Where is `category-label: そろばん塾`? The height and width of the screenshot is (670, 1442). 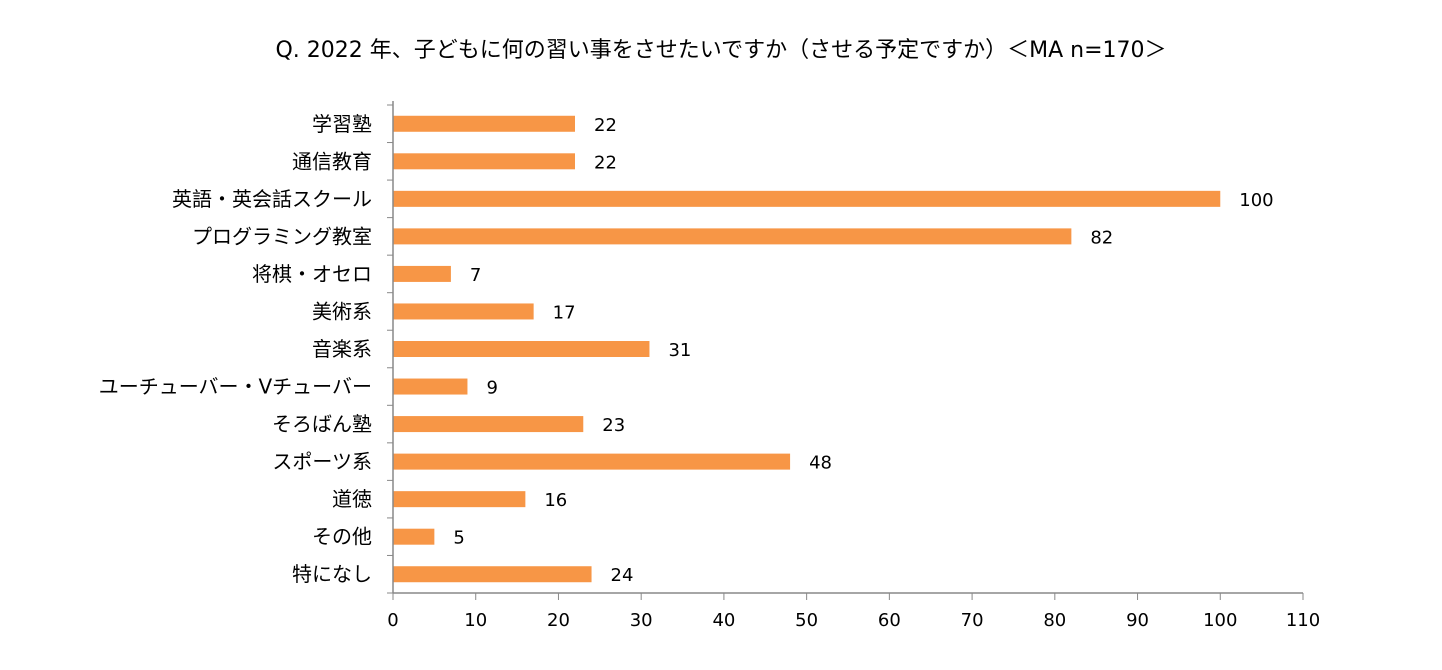 category-label: そろばん塾 is located at coordinates (322, 424).